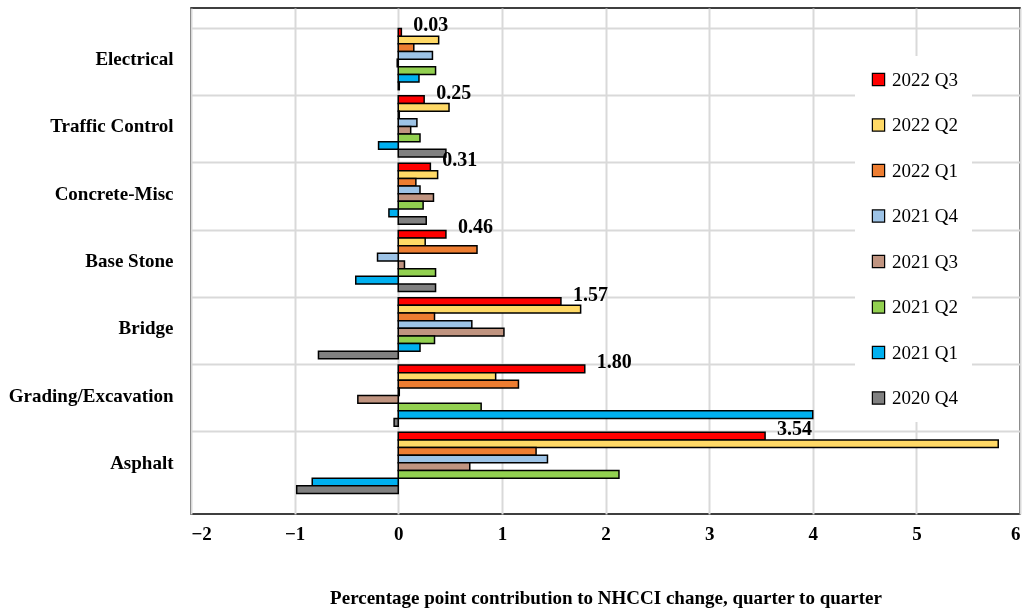  I want to click on y-tick-label: Asphalt, so click(142, 462).